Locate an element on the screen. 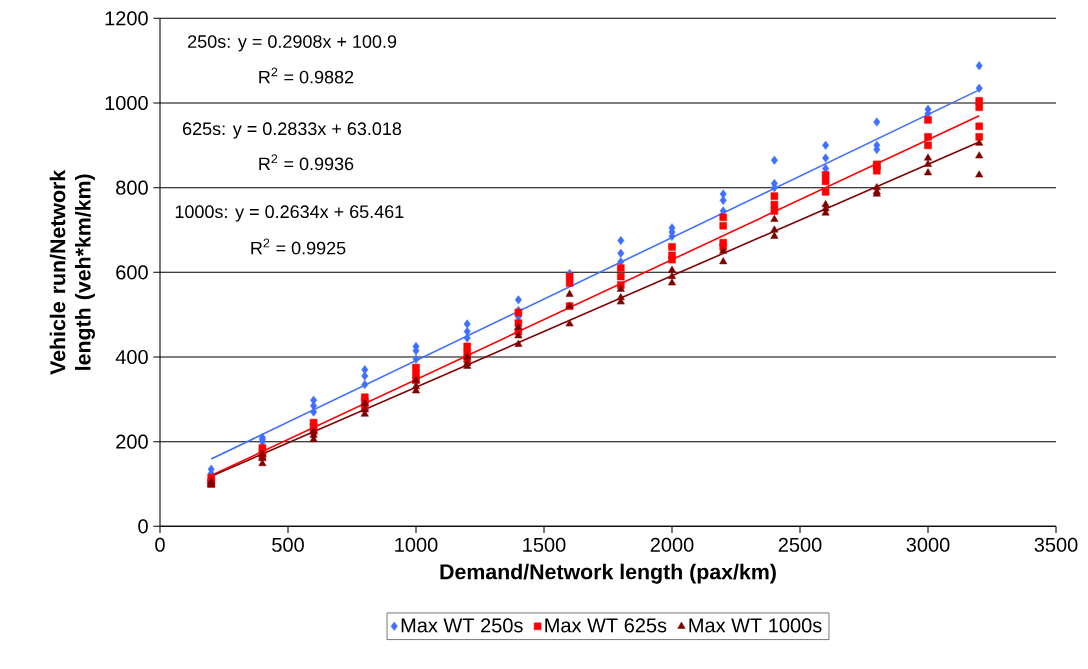 This screenshot has width=1088, height=669. legend-label: Max WT 625s is located at coordinates (606, 625).